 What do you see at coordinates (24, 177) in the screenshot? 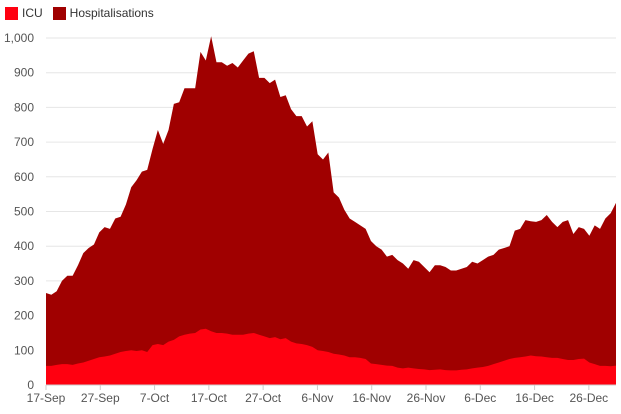
I see `y-tick-label: 600` at bounding box center [24, 177].